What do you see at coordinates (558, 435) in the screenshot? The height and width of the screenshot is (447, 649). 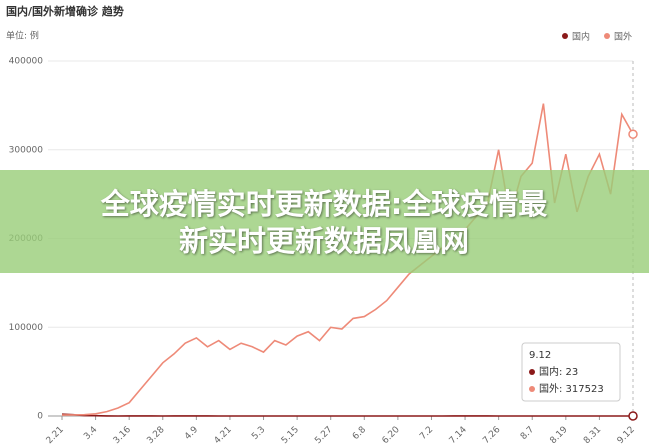 I see `x-tick-label: 8.19` at bounding box center [558, 435].